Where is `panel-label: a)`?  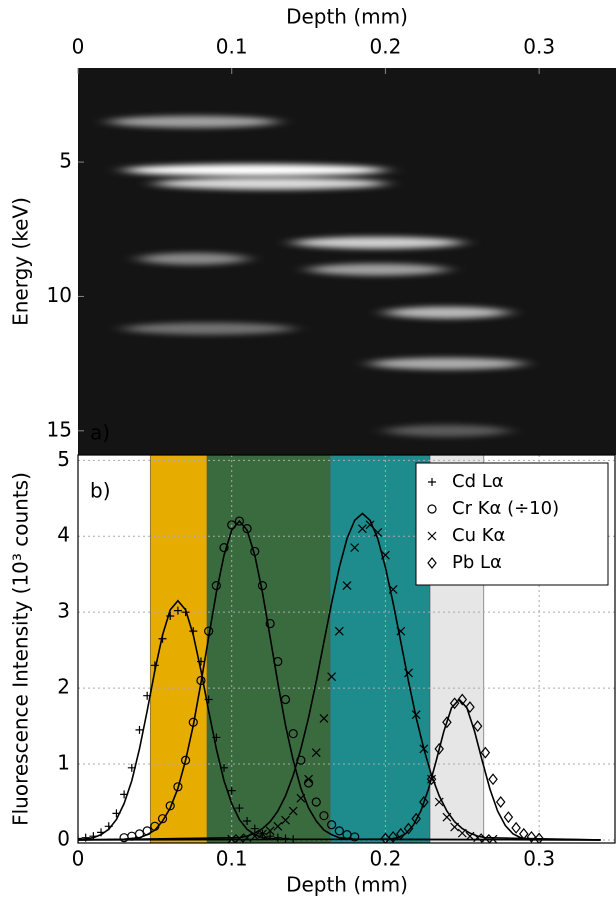
panel-label: a) is located at coordinates (100, 433).